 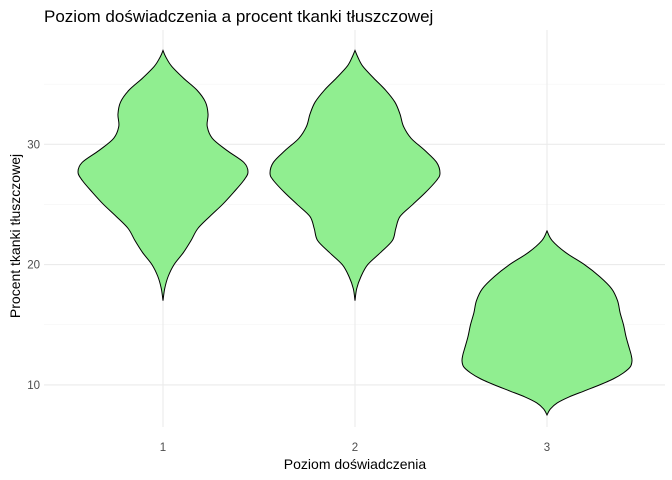 I want to click on y-axis-title: Procent tkanki tłuszczowej, so click(x=15, y=236).